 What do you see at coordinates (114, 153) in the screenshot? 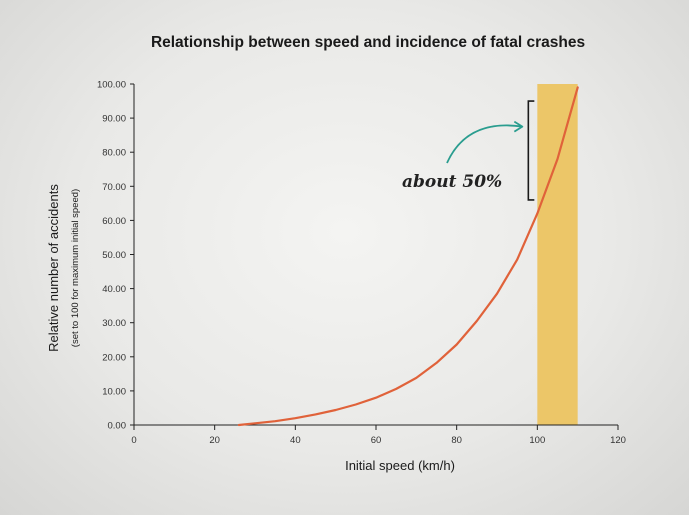
I see `y-tick-label: 80.00` at bounding box center [114, 153].